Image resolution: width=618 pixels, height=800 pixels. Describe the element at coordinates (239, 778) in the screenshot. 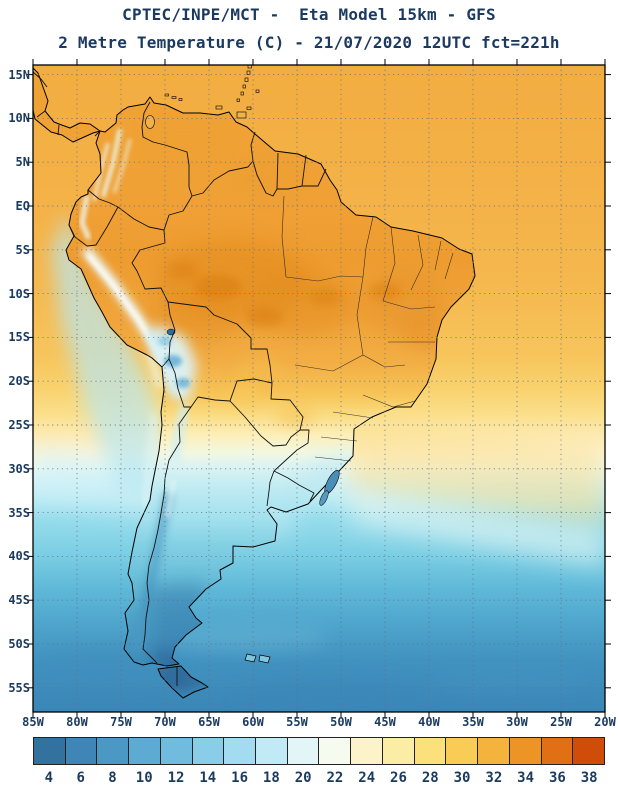

I see `colorbar-tick-label: 16` at that location.